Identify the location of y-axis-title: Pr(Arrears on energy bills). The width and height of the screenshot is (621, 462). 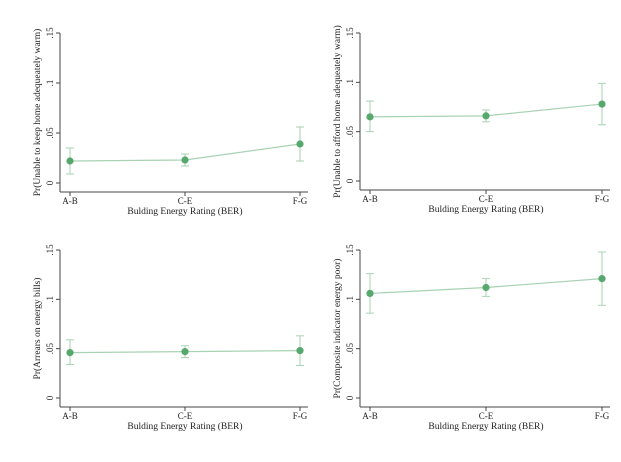
(37, 329).